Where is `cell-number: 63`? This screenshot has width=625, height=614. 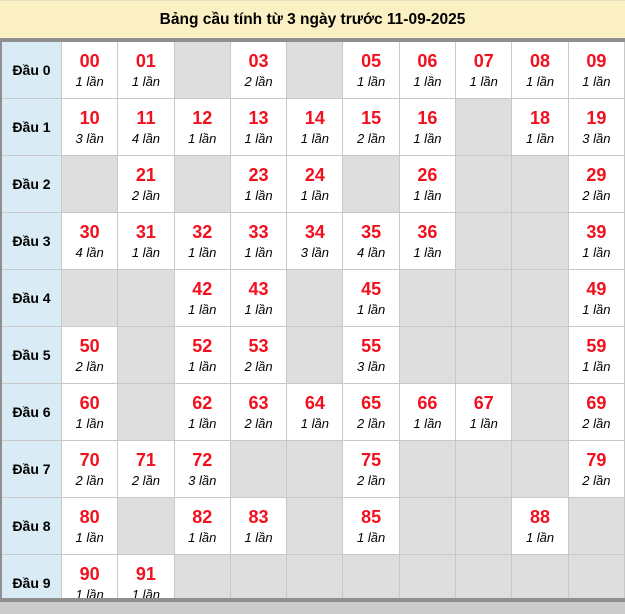
cell-number: 63 is located at coordinates (258, 402).